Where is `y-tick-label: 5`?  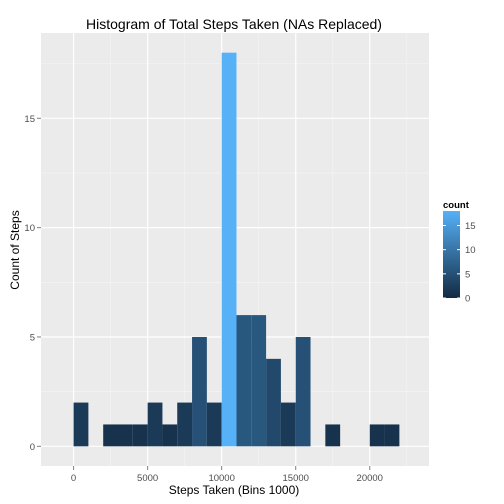
y-tick-label: 5 is located at coordinates (32, 337).